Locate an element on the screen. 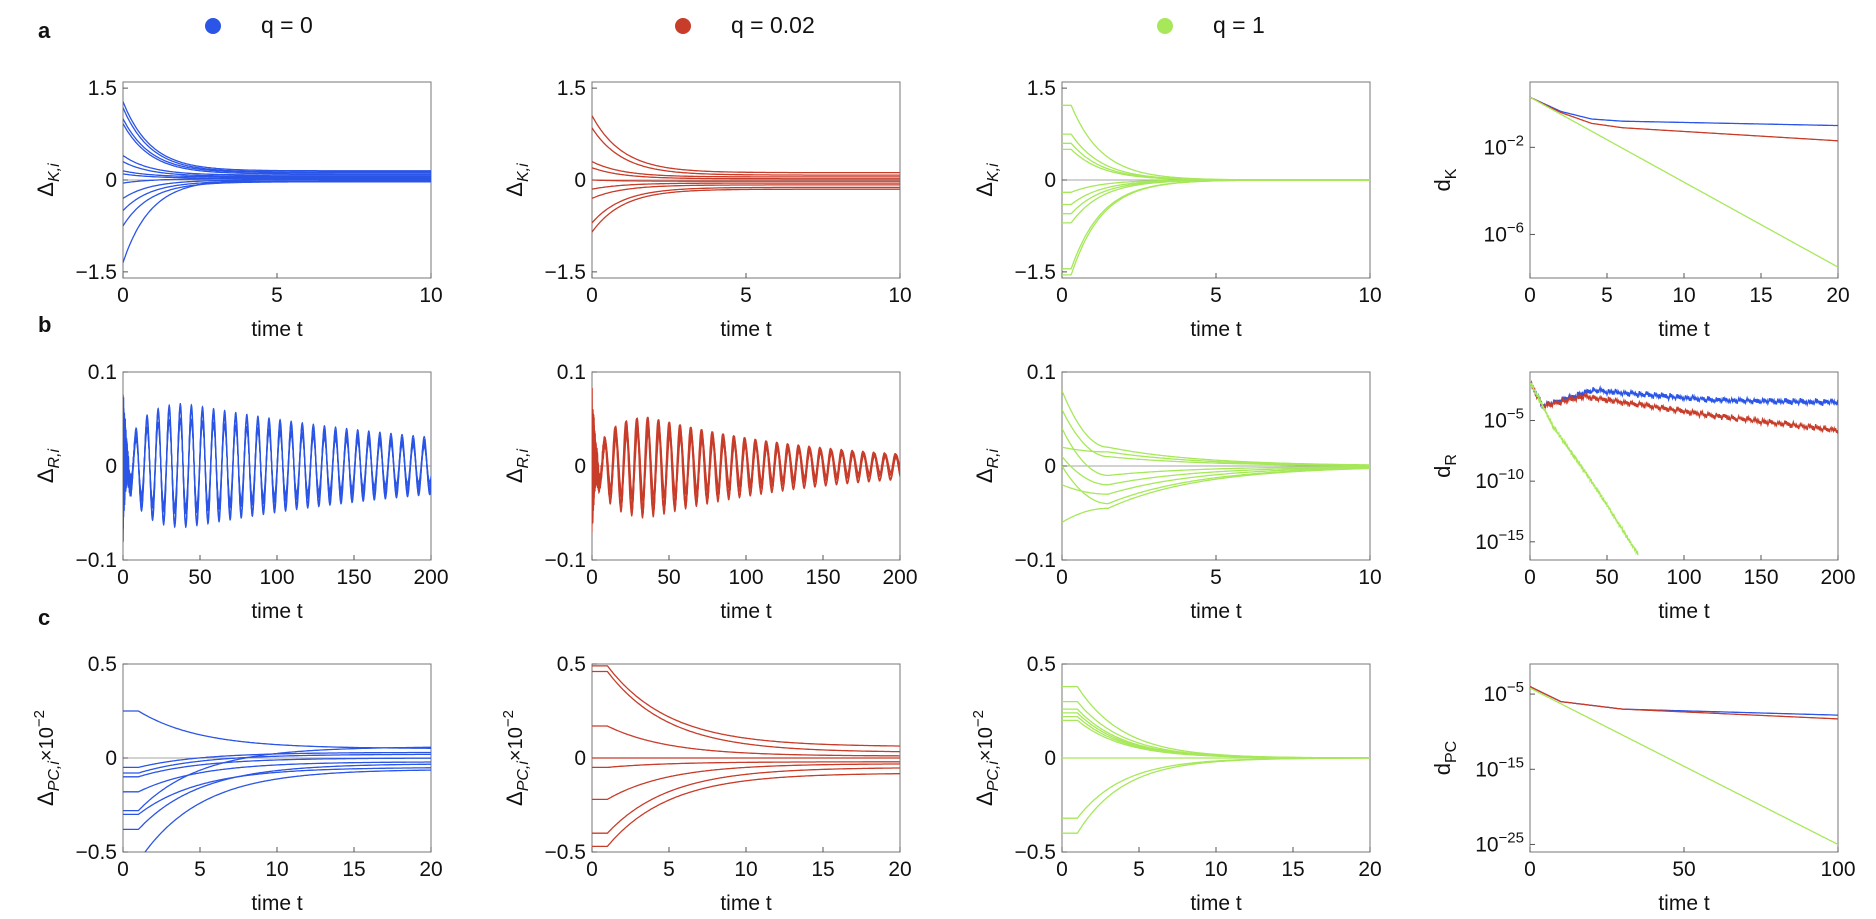  y-tick-label-b3: −0.1 is located at coordinates (1035, 560).